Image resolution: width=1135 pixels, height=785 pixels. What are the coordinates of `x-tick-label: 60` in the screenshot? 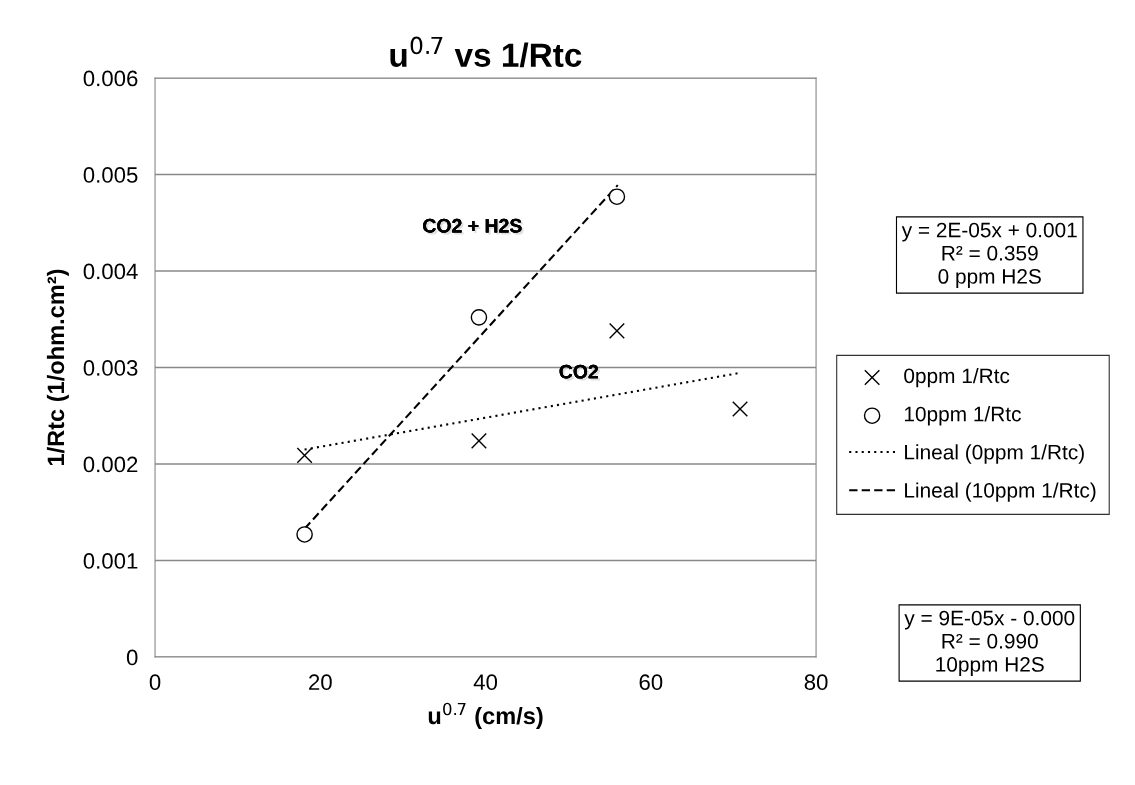 It's located at (651, 682).